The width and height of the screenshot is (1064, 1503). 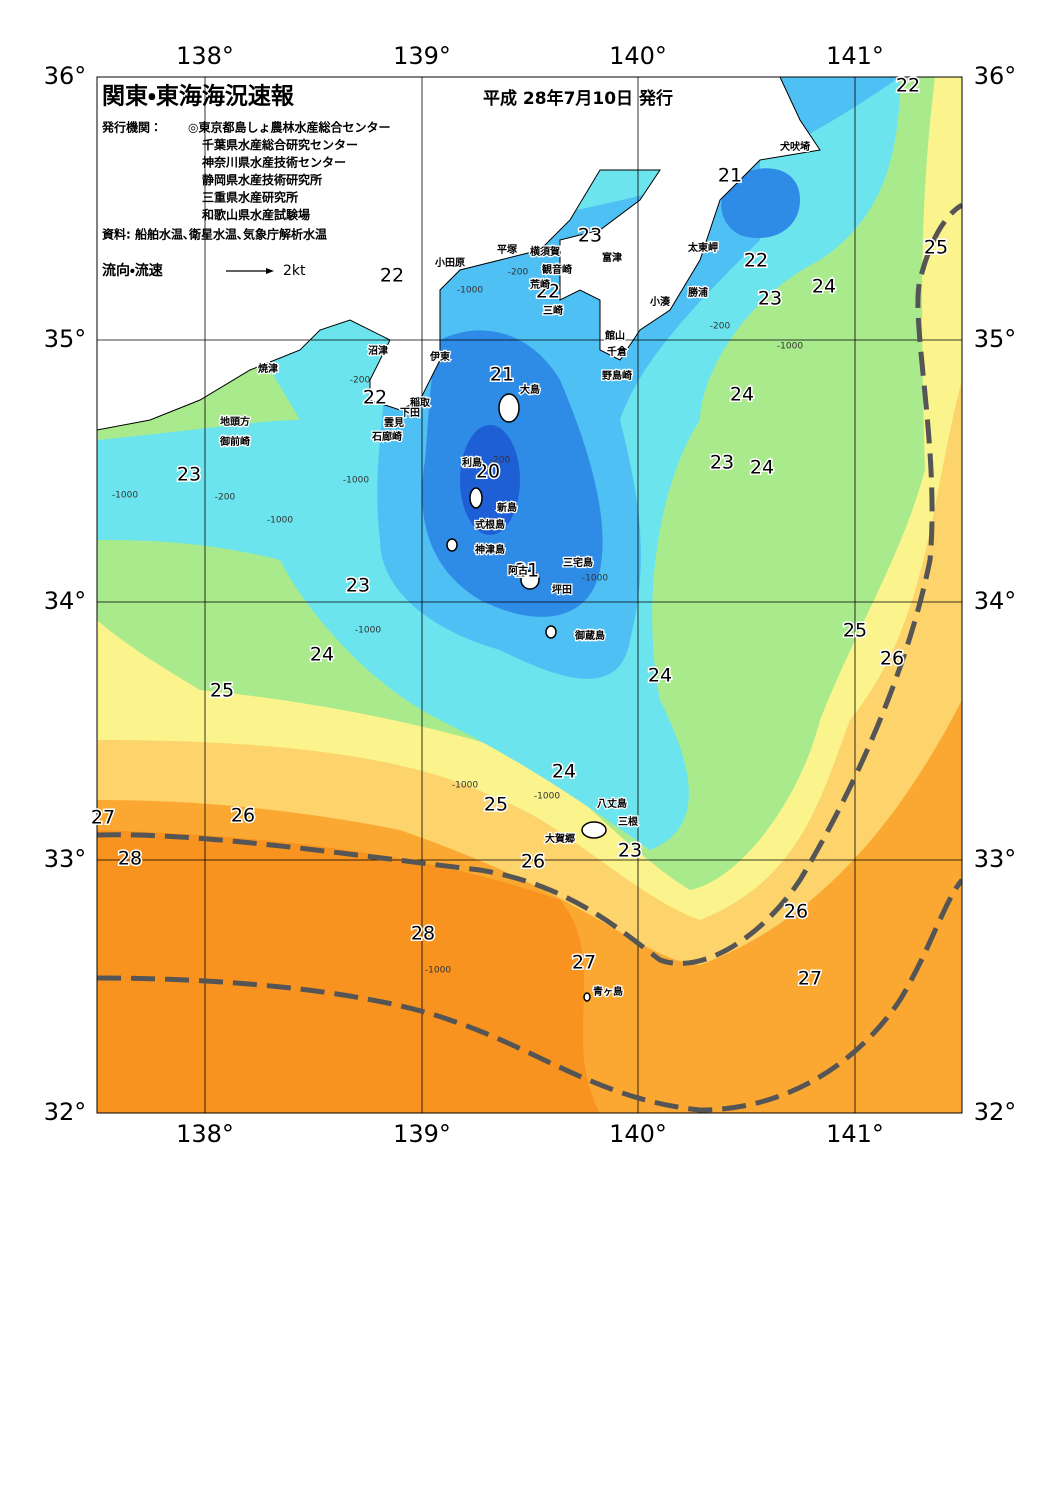 I want to click on issuer-label: 発行機関：, so click(x=131, y=127).